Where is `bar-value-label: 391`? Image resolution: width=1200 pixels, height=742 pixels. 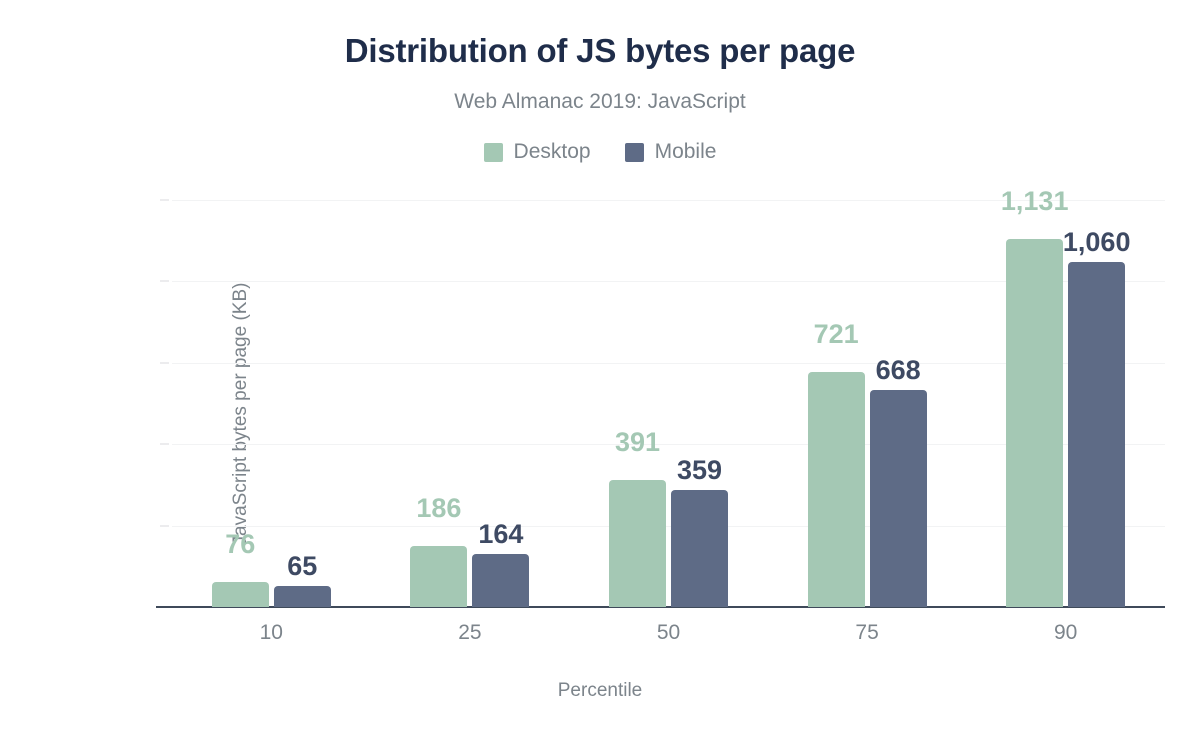
bar-value-label: 391 is located at coordinates (637, 441).